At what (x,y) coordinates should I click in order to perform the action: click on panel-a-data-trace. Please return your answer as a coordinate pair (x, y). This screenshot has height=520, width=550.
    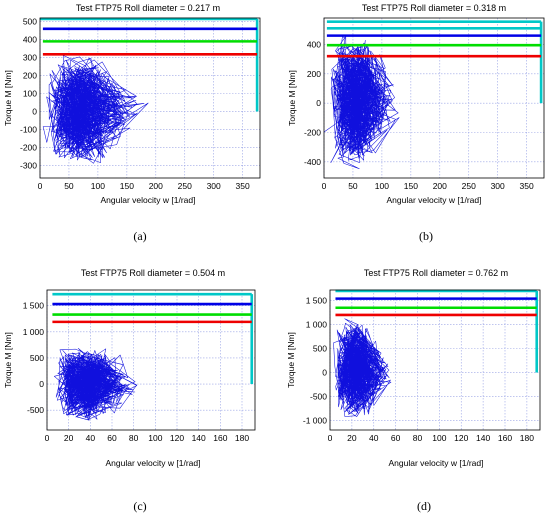
    Looking at the image, I should click on (95, 109).